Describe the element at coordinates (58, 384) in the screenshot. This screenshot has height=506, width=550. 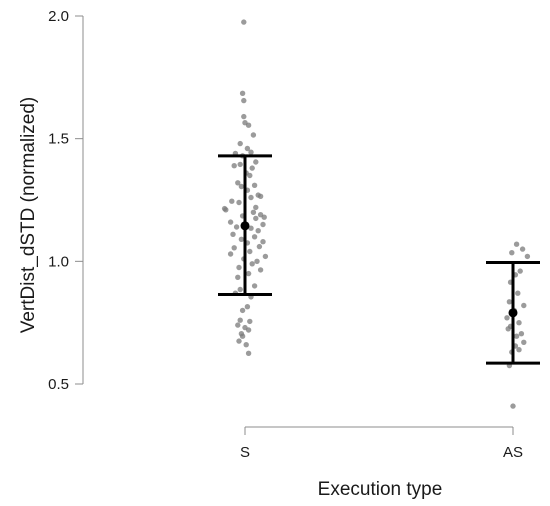
I see `y-tick-label: 0.5` at that location.